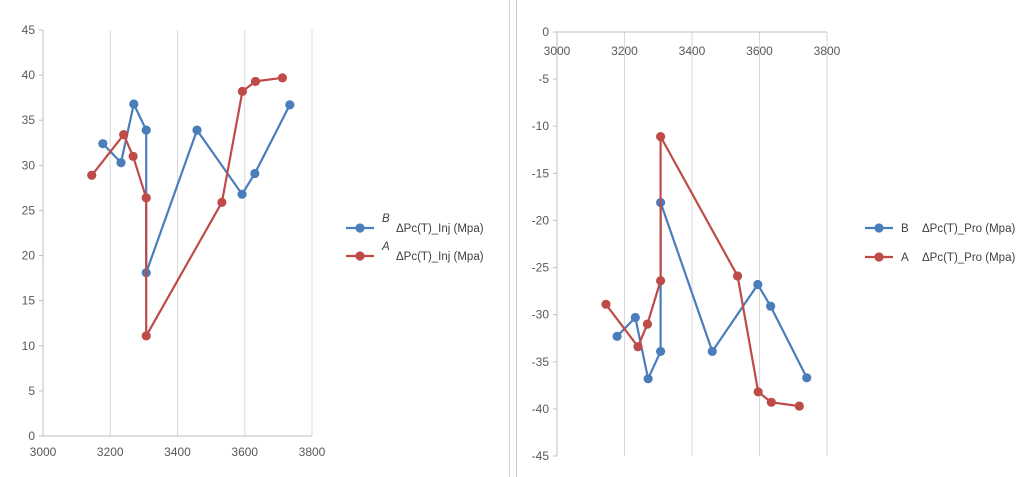 Image resolution: width=1026 pixels, height=477 pixels. I want to click on legend-entry-b: B ΔPc(T)_Pro (Mpa), so click(940, 229).